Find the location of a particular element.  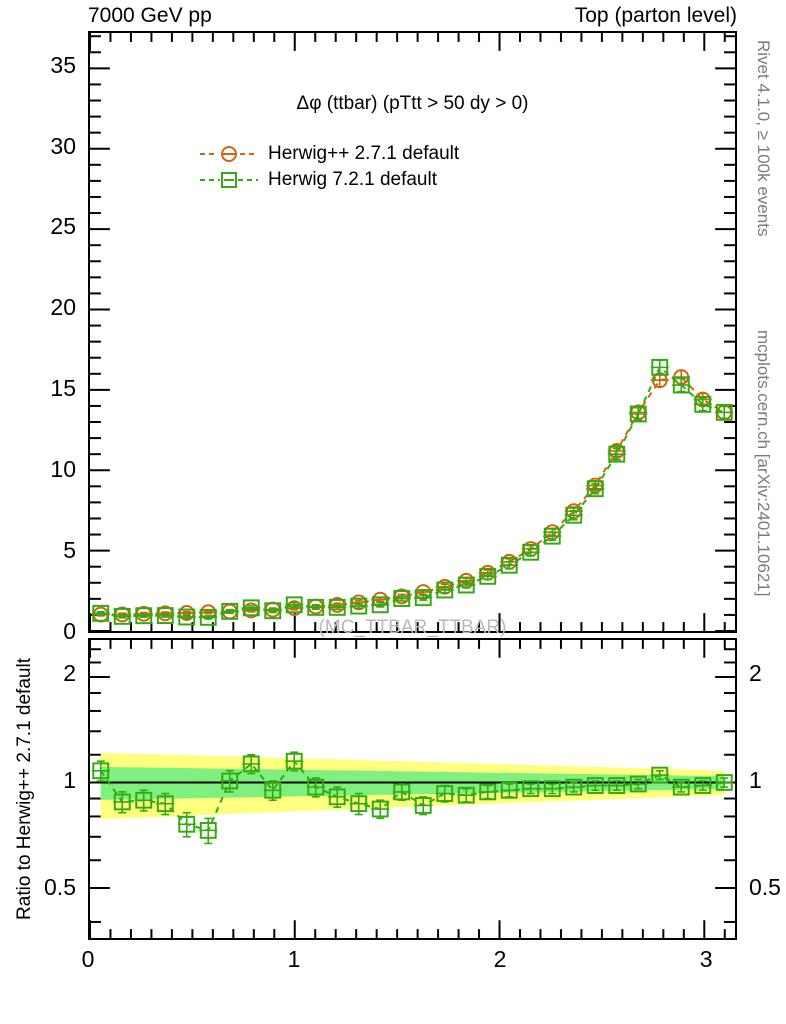

axis-tick-label: 15 is located at coordinates (63, 388).